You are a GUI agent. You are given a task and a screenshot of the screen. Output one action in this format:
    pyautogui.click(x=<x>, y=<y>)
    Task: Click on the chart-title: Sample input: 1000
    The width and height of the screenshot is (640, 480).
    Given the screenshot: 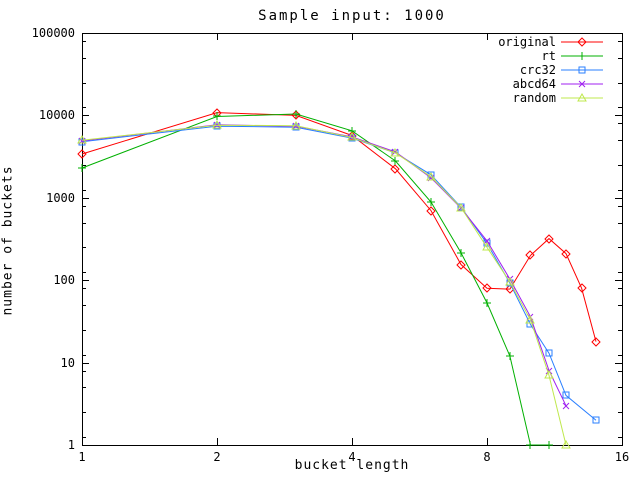 What is the action you would take?
    pyautogui.click(x=352, y=16)
    